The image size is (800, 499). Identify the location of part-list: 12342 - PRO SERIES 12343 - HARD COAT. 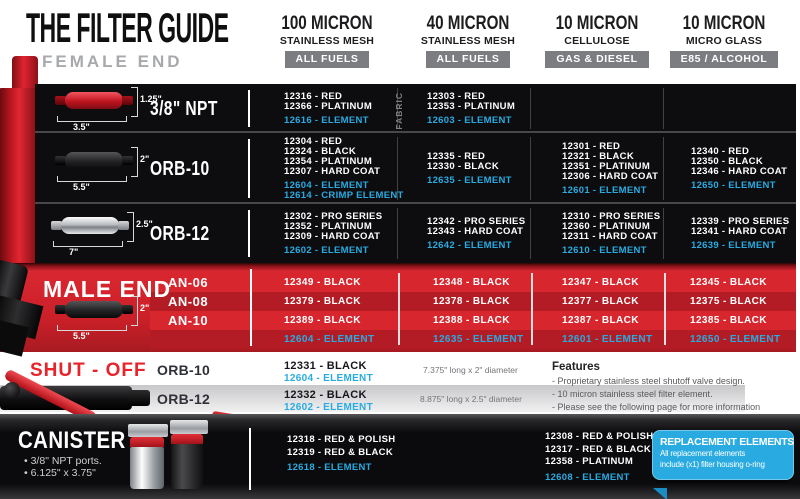
(476, 226).